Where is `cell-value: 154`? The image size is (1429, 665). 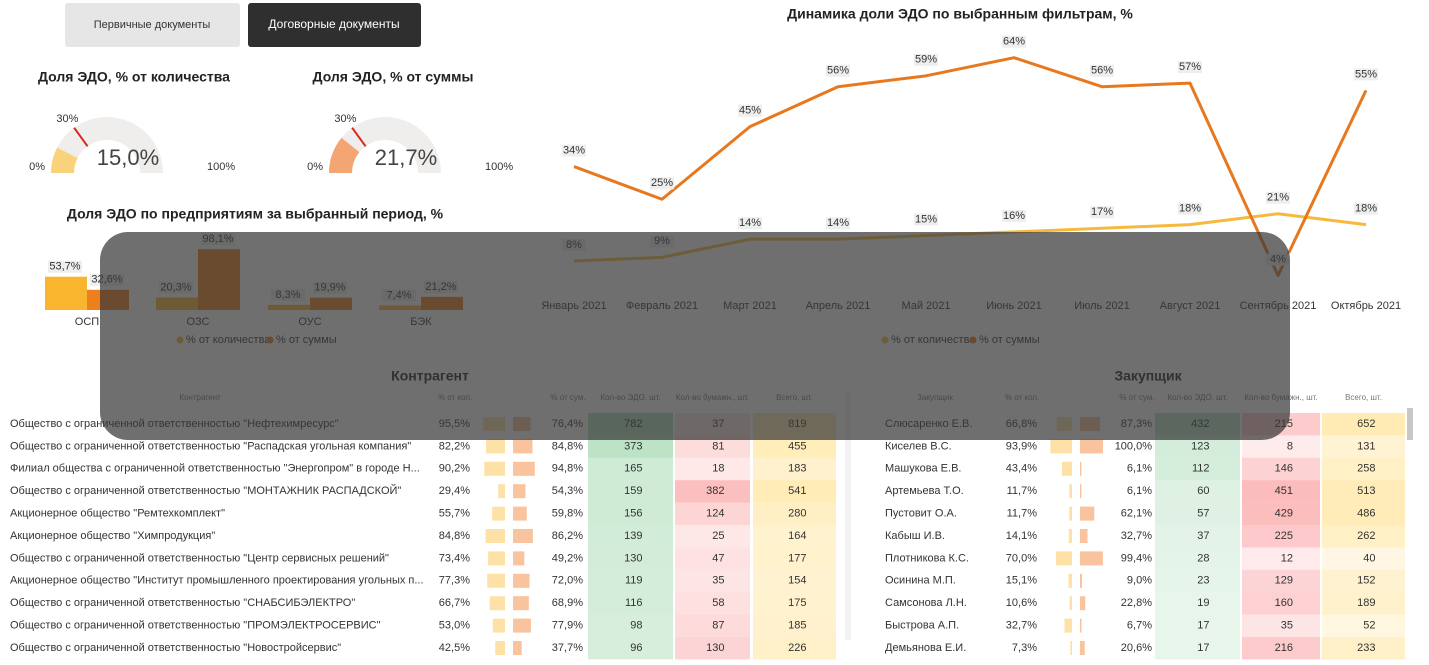 cell-value: 154 is located at coordinates (797, 581).